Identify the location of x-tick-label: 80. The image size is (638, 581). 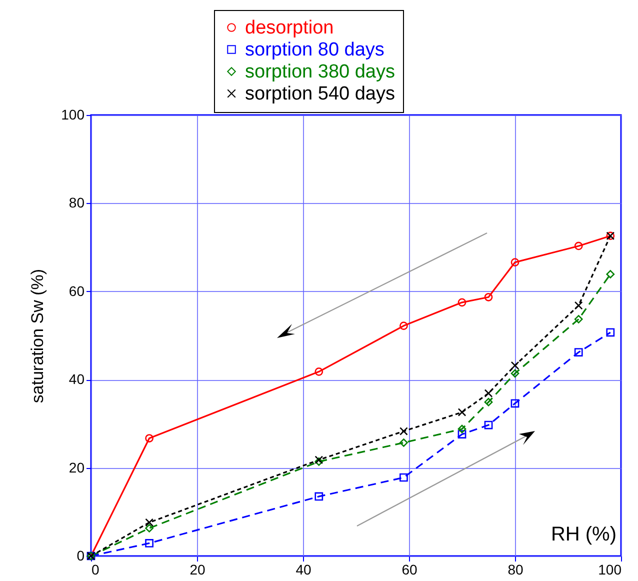
(516, 570).